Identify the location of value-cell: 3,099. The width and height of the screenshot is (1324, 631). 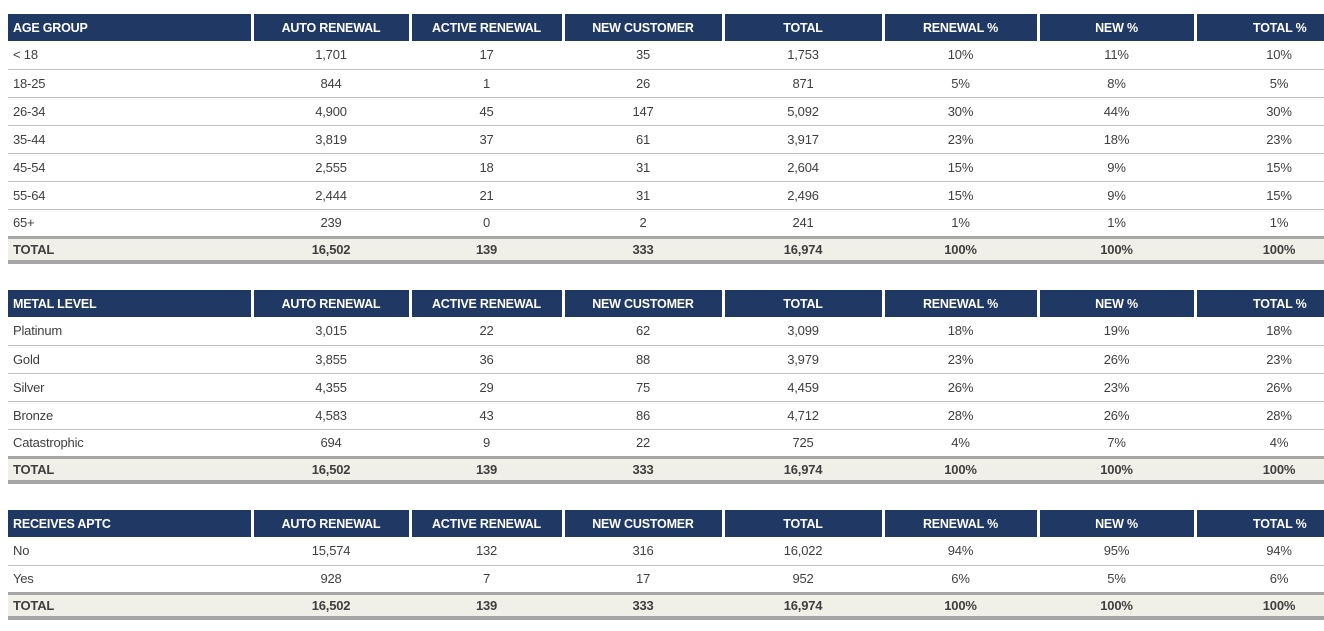
(803, 331).